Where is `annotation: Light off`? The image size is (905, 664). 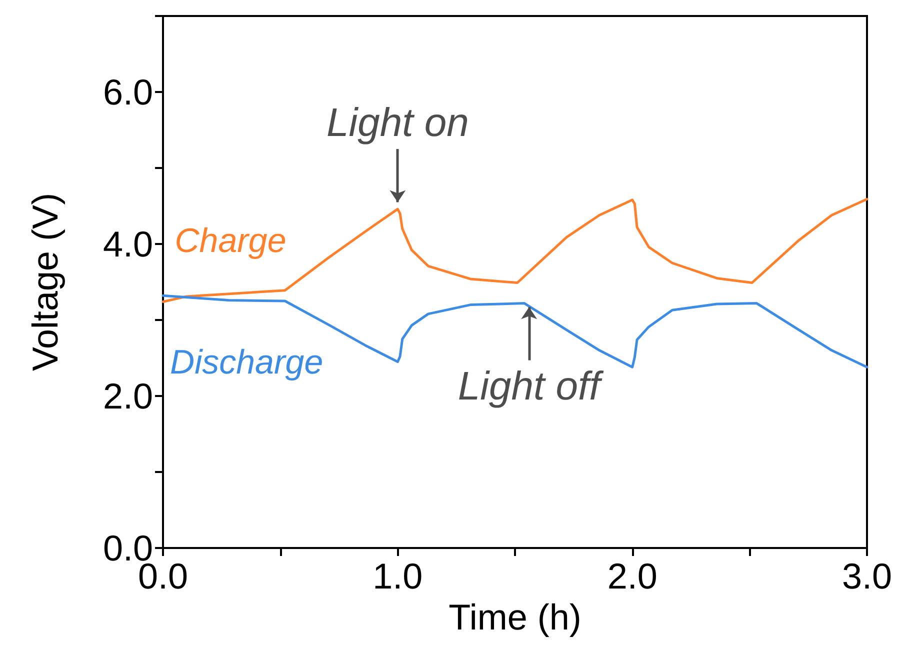
annotation: Light off is located at coordinates (531, 386).